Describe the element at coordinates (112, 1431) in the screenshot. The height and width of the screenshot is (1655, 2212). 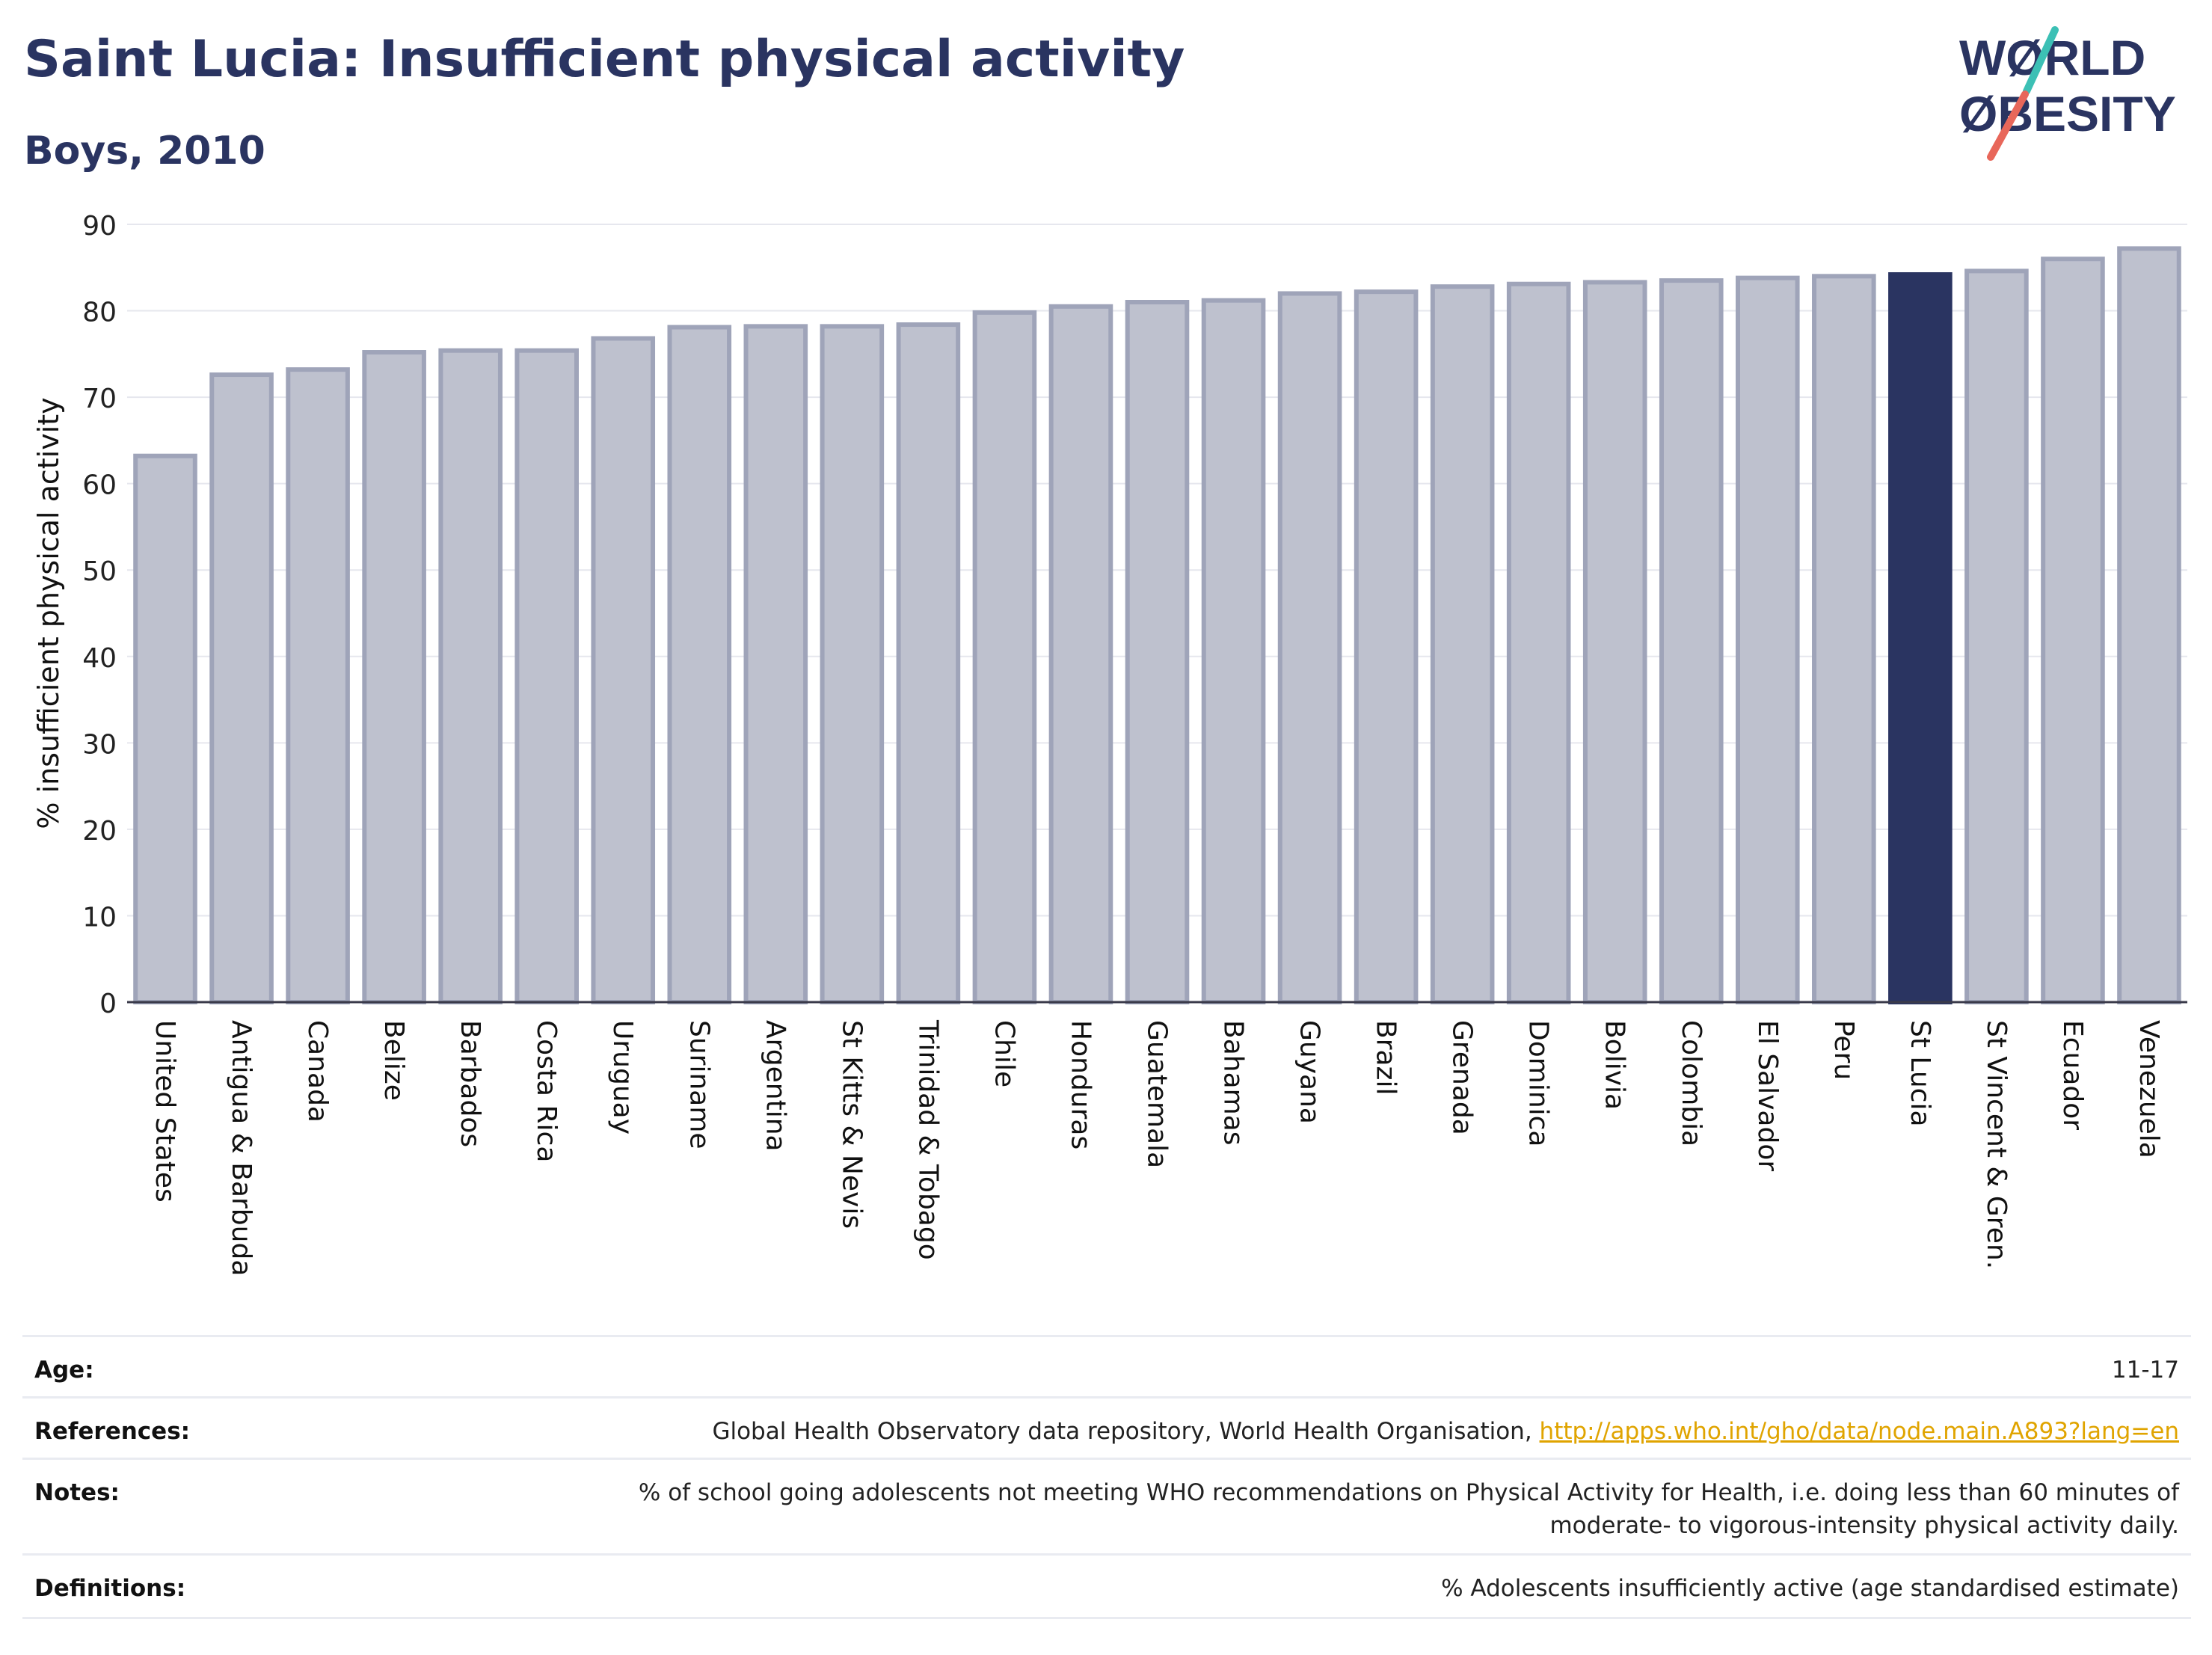
I see `references-label: References:` at that location.